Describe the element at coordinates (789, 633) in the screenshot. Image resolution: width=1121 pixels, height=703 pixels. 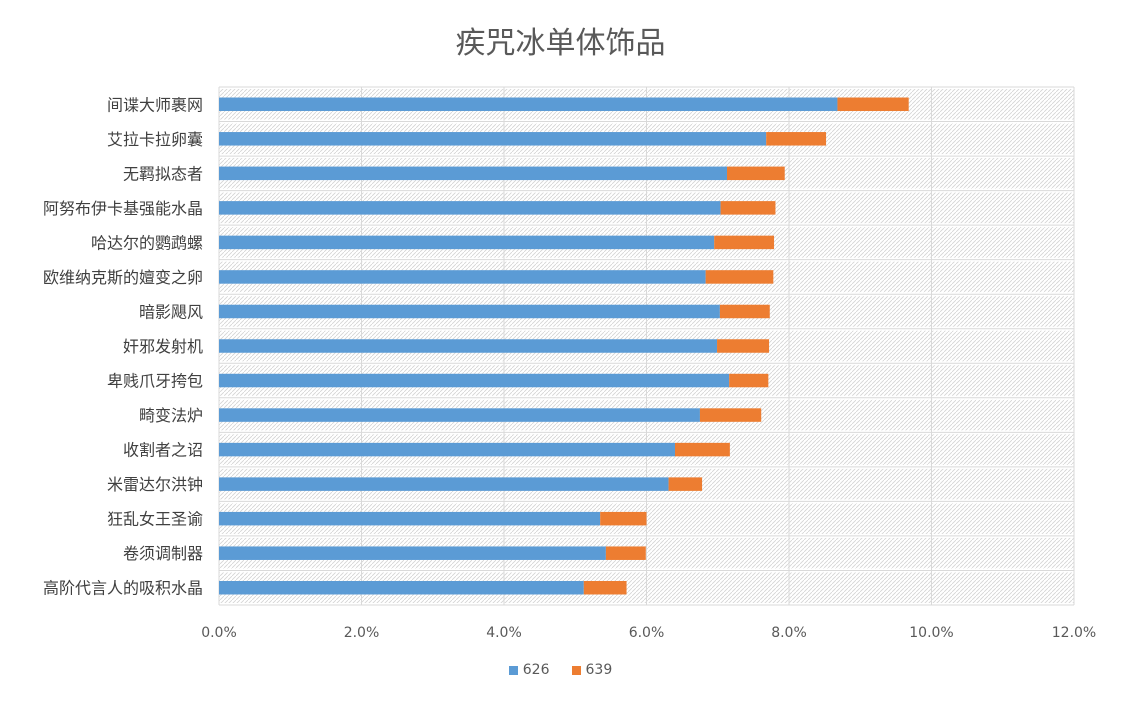
I see `x-tick-label: 8.0%` at that location.